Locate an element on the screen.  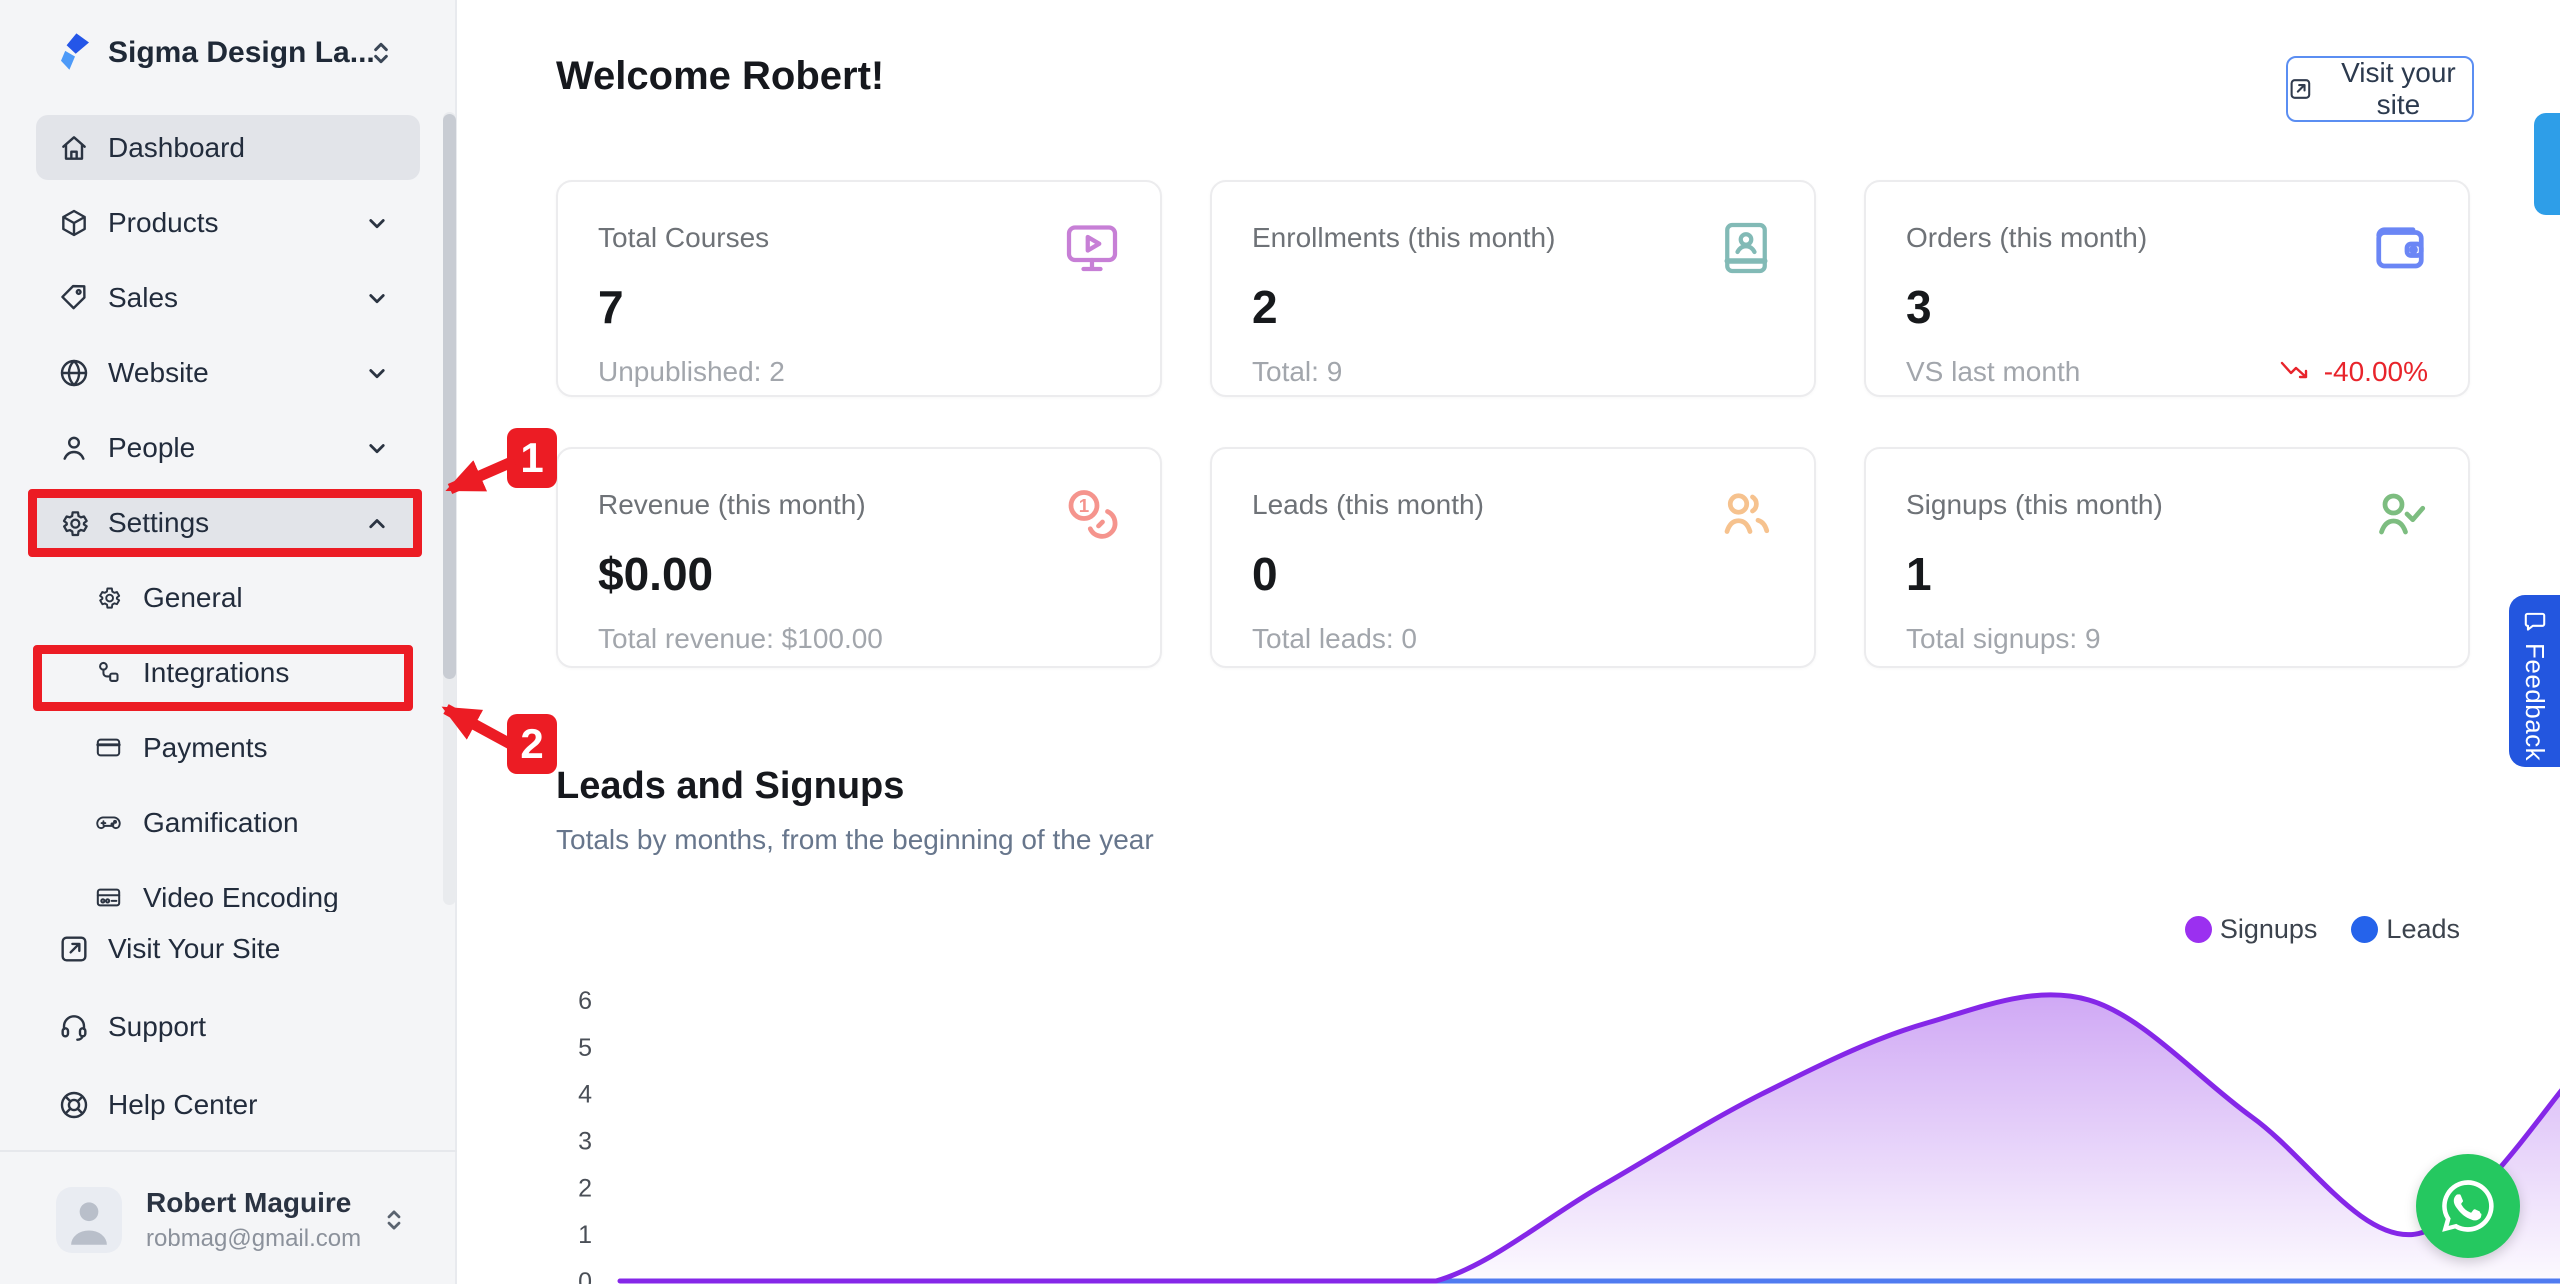
sidebar-scrollbar is located at coordinates (449, 396).